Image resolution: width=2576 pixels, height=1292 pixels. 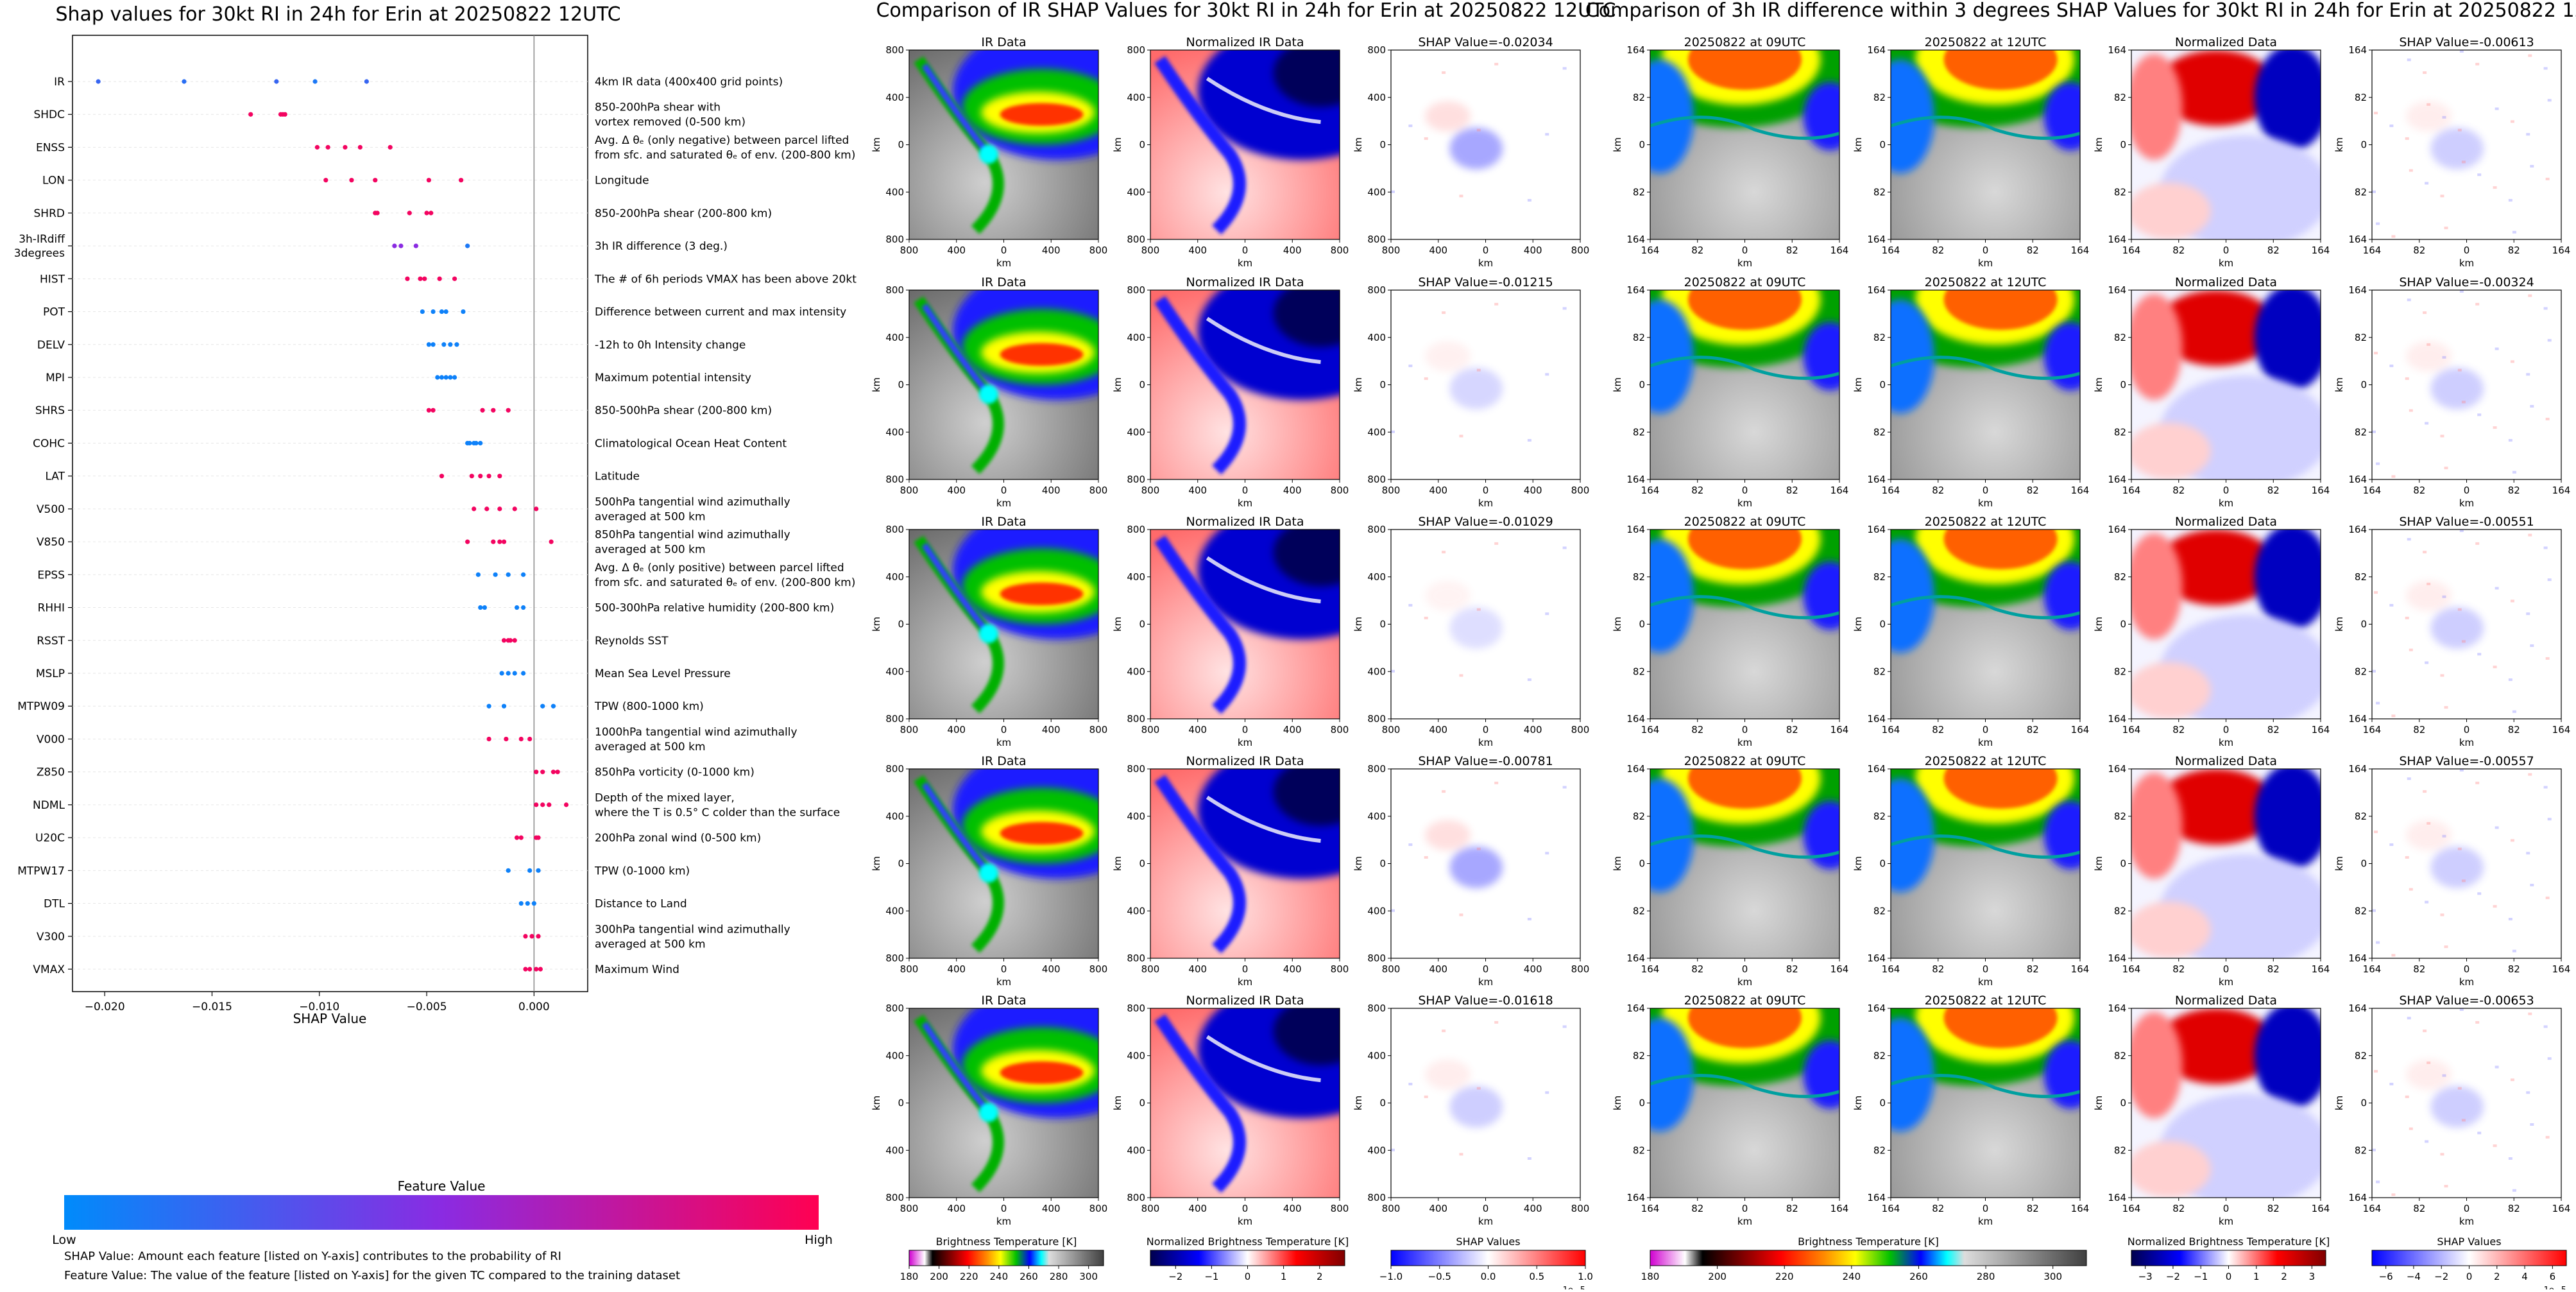 I want to click on feature-name-label: RHHI, so click(x=51, y=608).